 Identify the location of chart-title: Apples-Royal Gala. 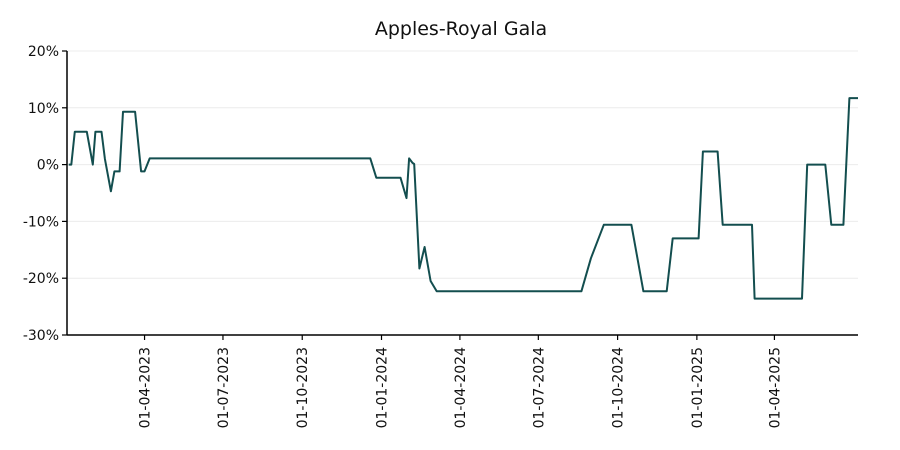
(461, 29).